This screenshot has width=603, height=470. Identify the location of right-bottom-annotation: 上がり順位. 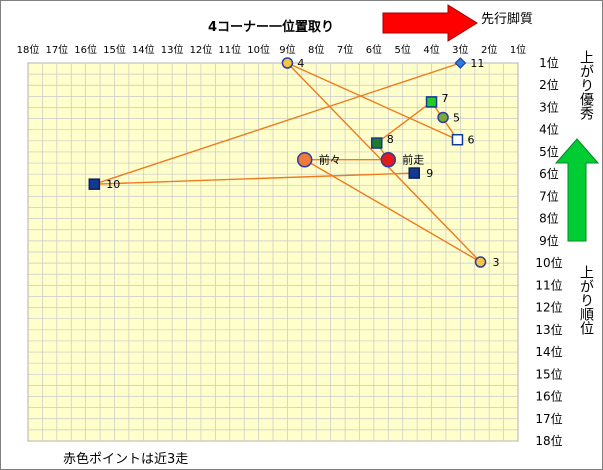
(586, 300).